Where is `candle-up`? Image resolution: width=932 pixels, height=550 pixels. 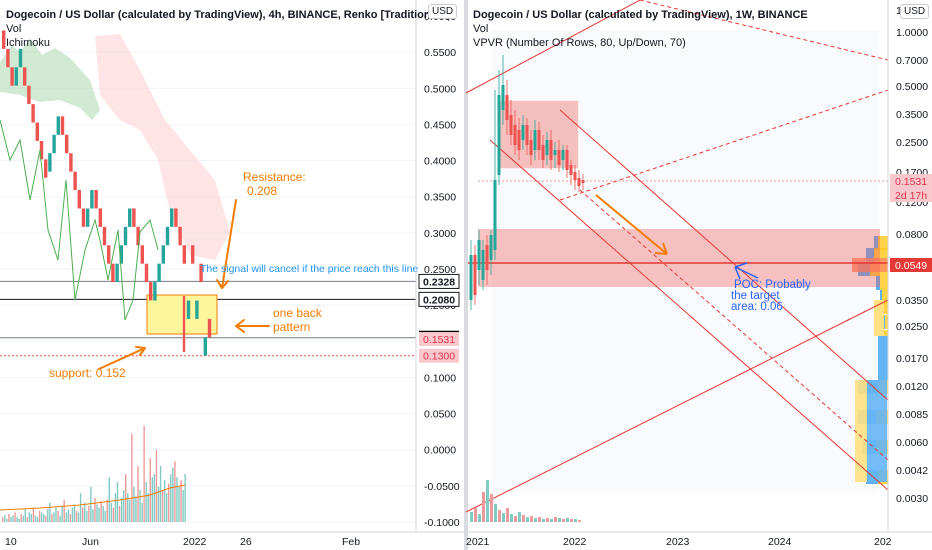
candle-up is located at coordinates (563, 155).